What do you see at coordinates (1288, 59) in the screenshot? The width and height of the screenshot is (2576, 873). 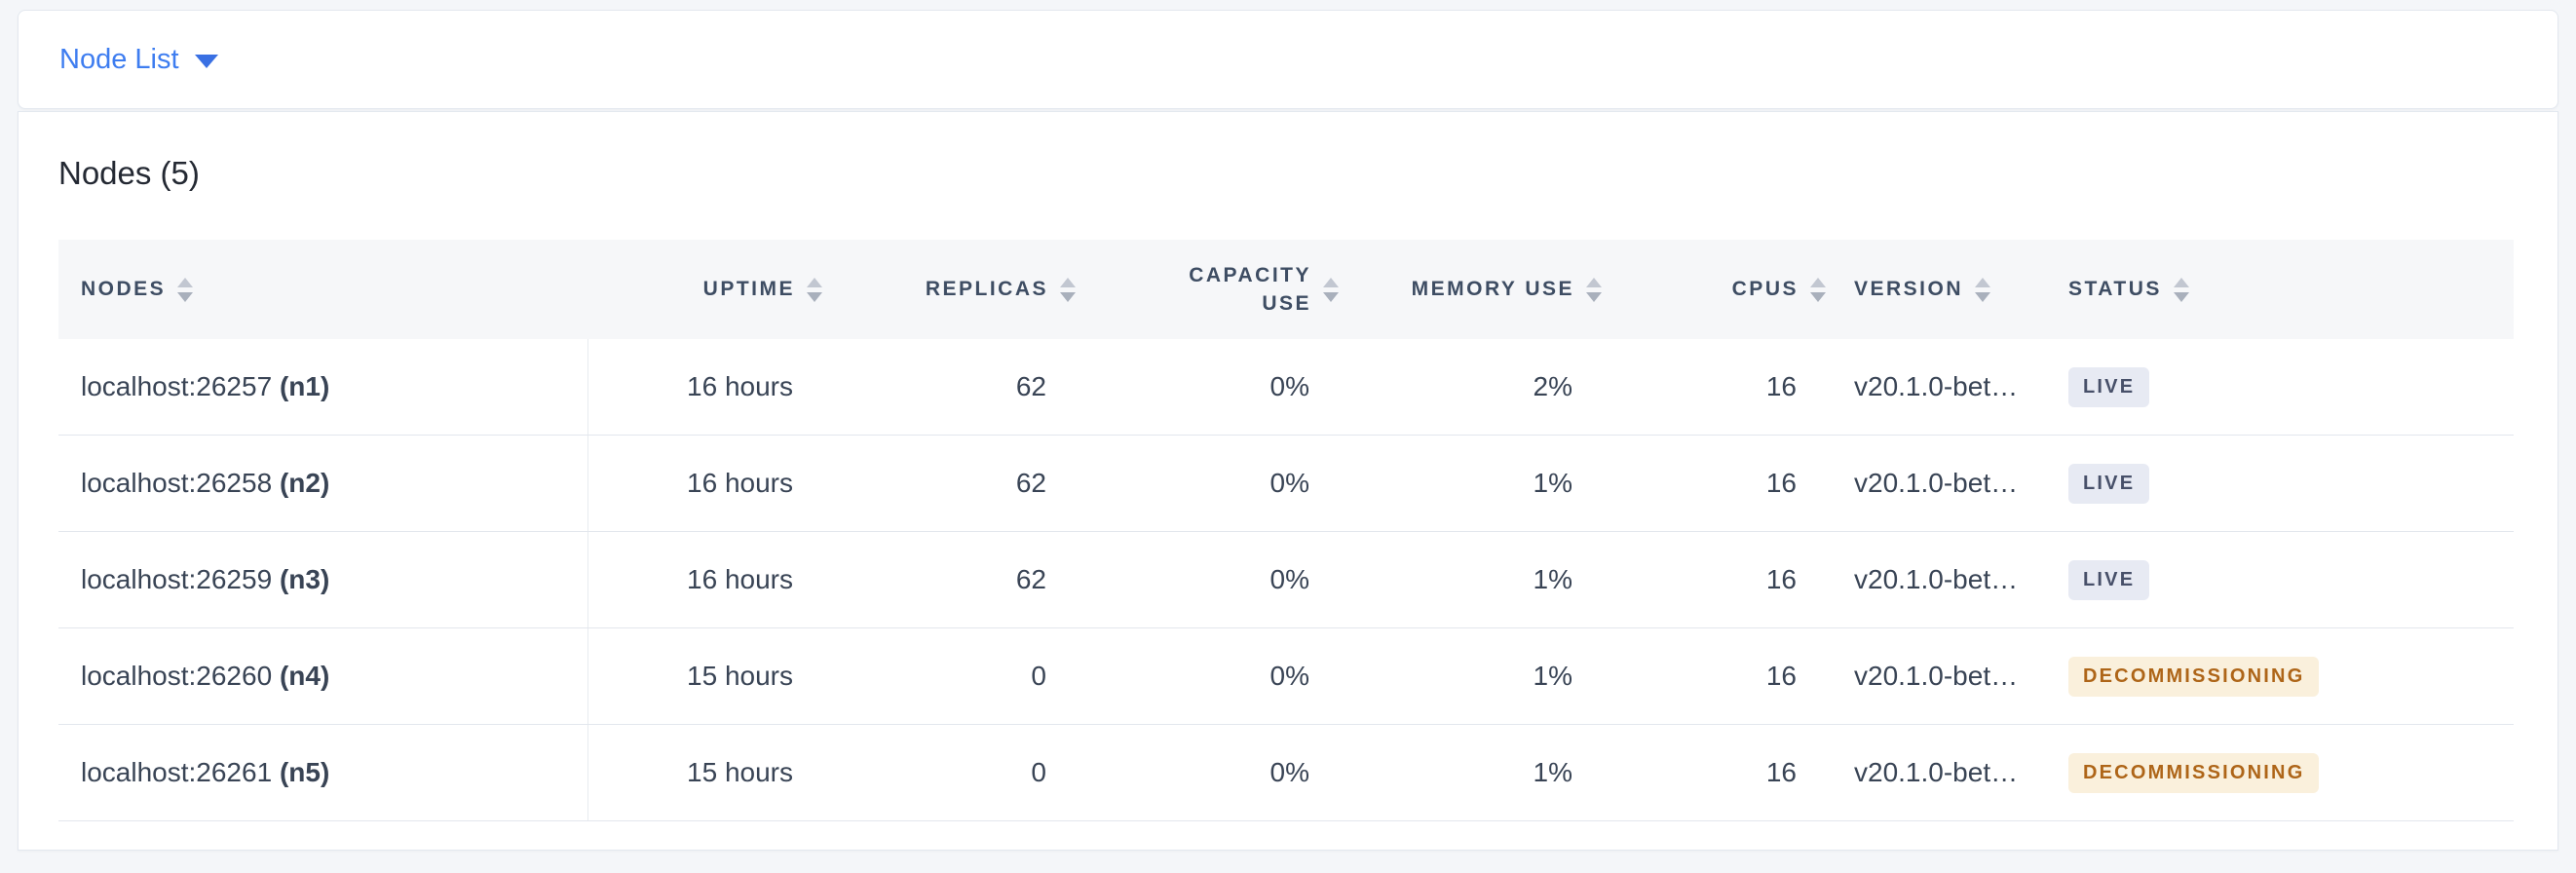 I see `view-selector-card: Node List` at bounding box center [1288, 59].